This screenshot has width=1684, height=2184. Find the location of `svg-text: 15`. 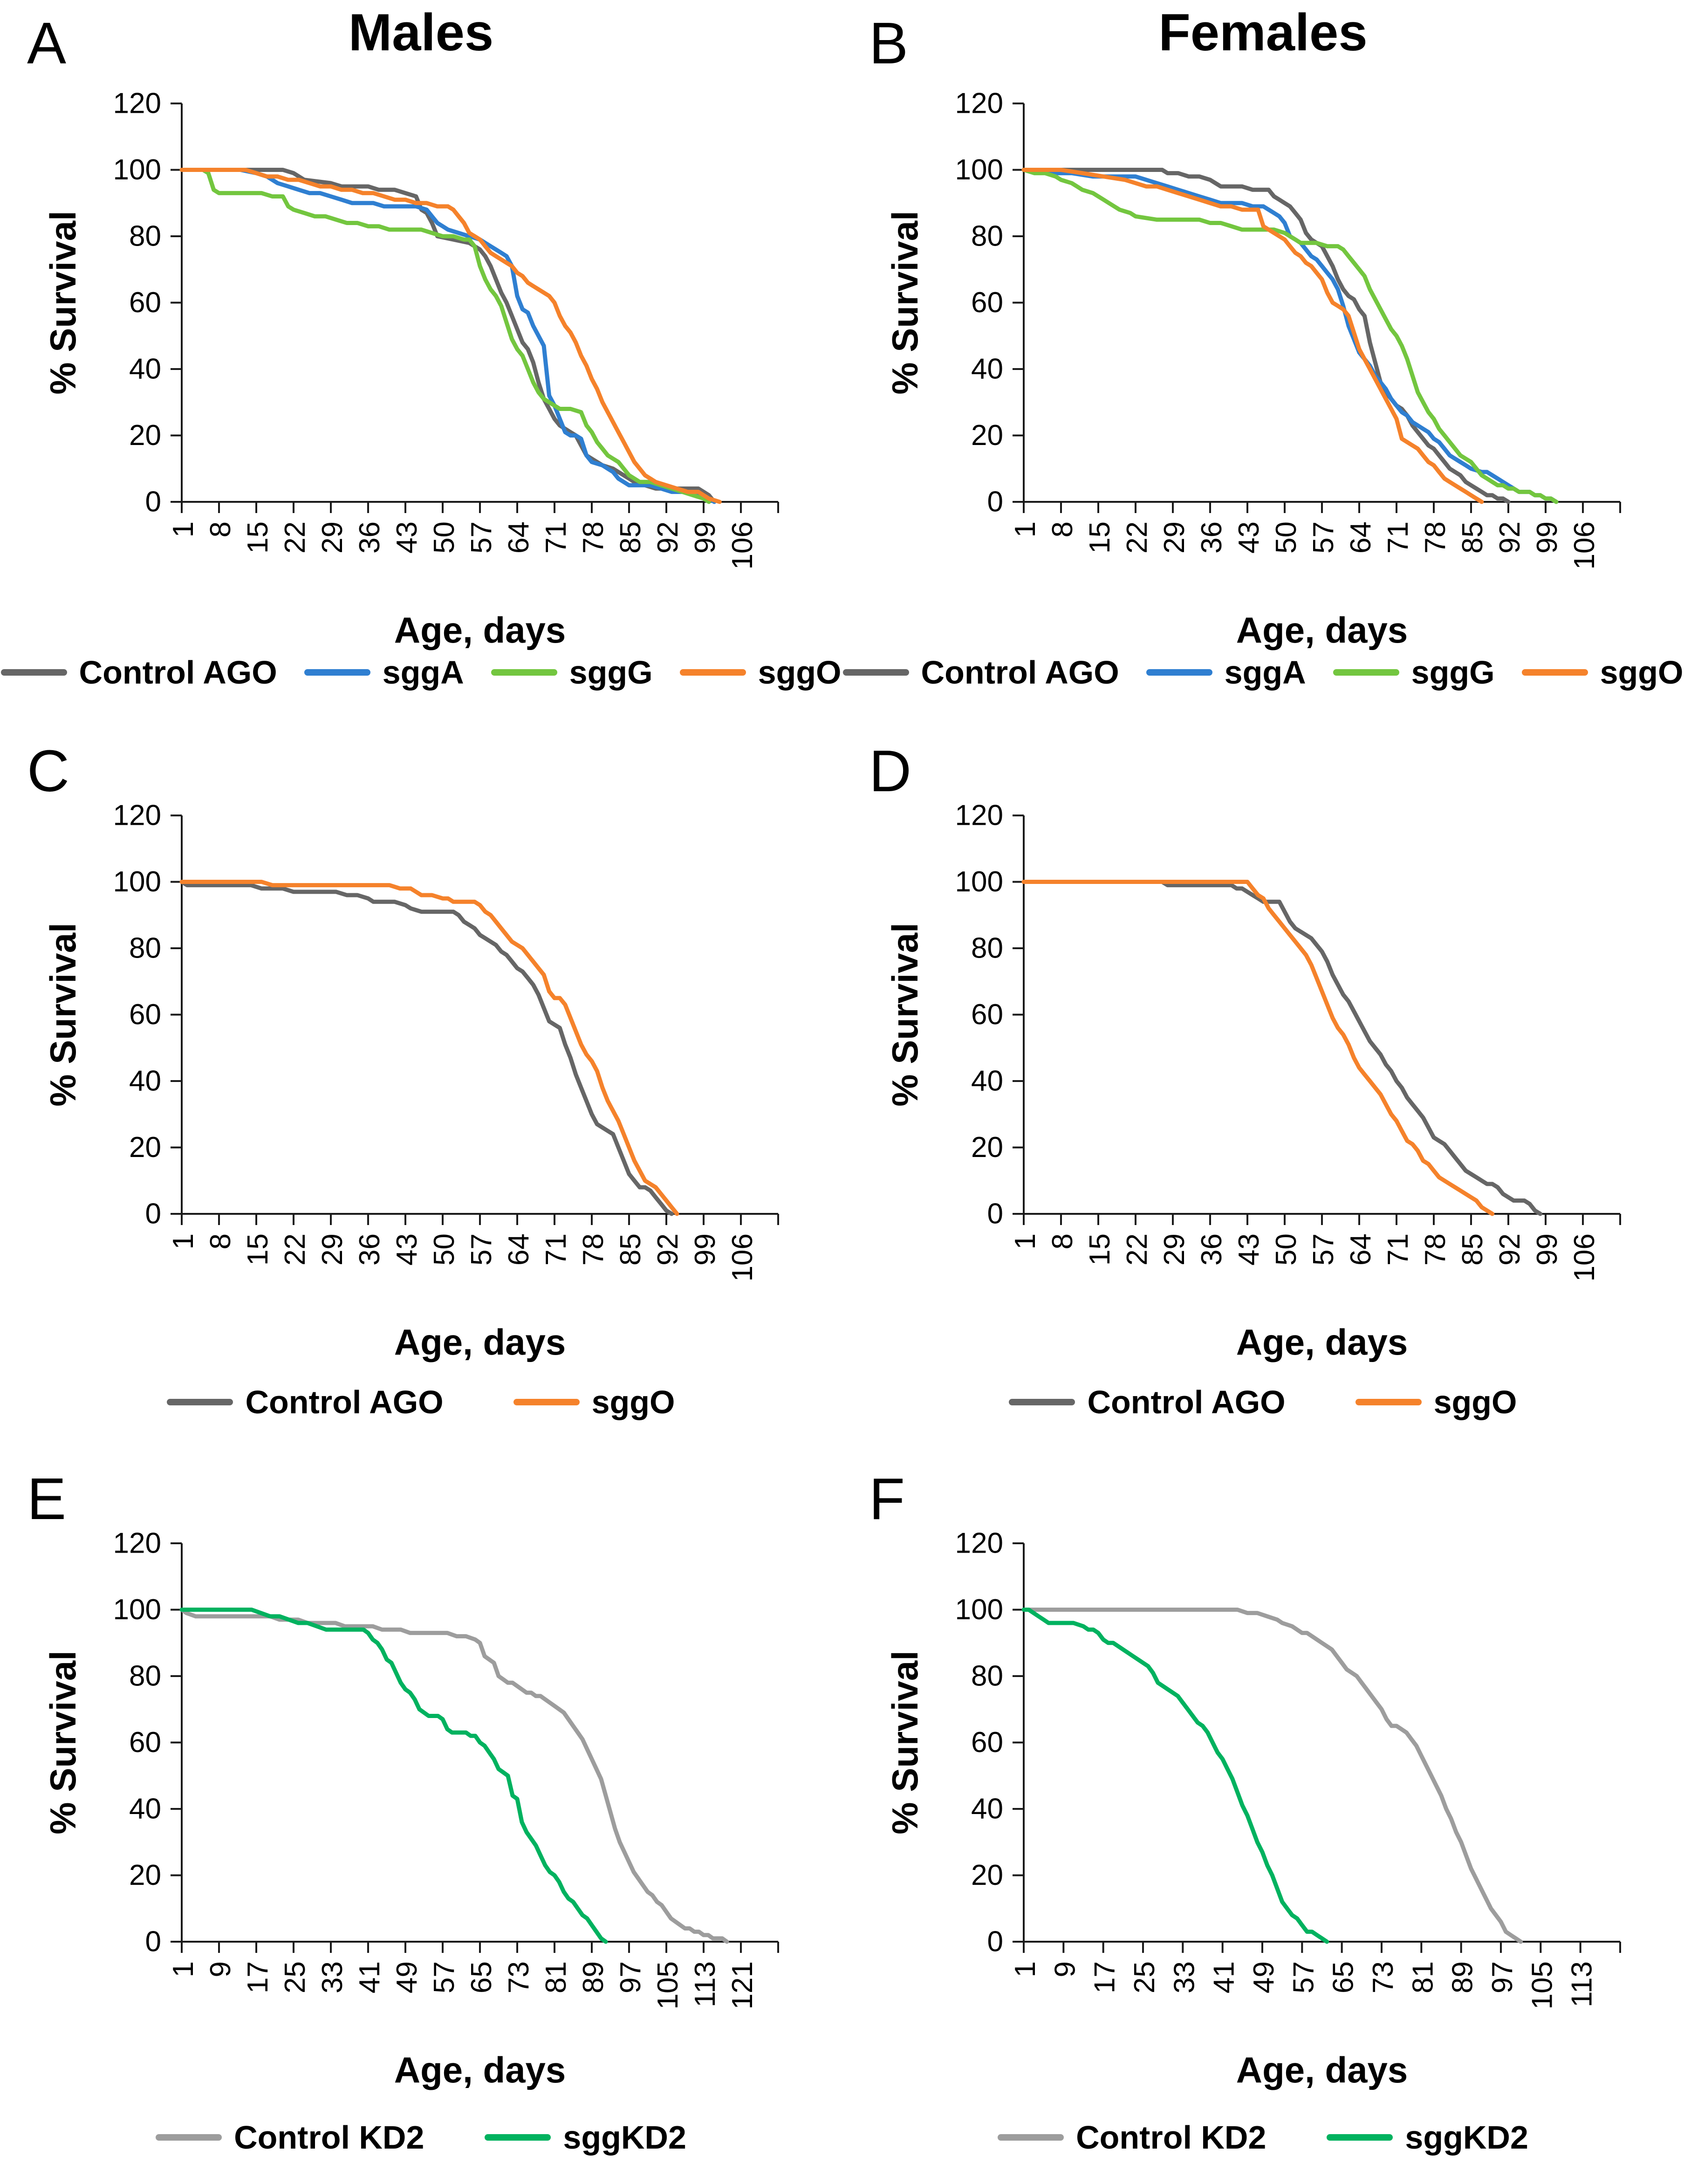

svg-text: 15 is located at coordinates (258, 1249).